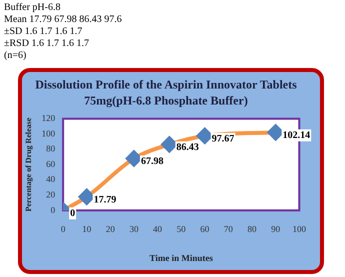 This screenshot has height=277, width=345. Describe the element at coordinates (51, 194) in the screenshot. I see `y-tick-label: 20` at that location.